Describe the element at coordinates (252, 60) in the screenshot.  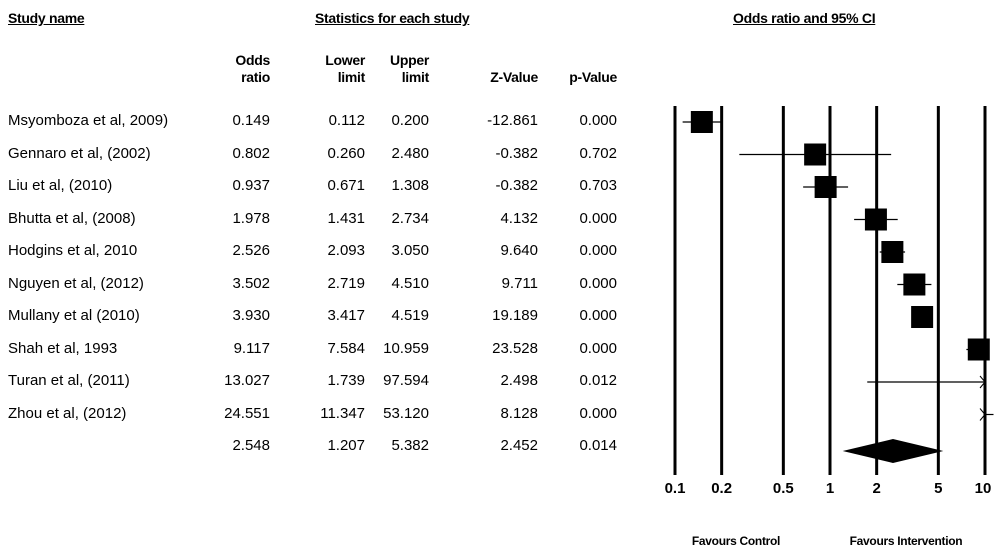
I see `col-odds-ratio-line1: Odds` at that location.